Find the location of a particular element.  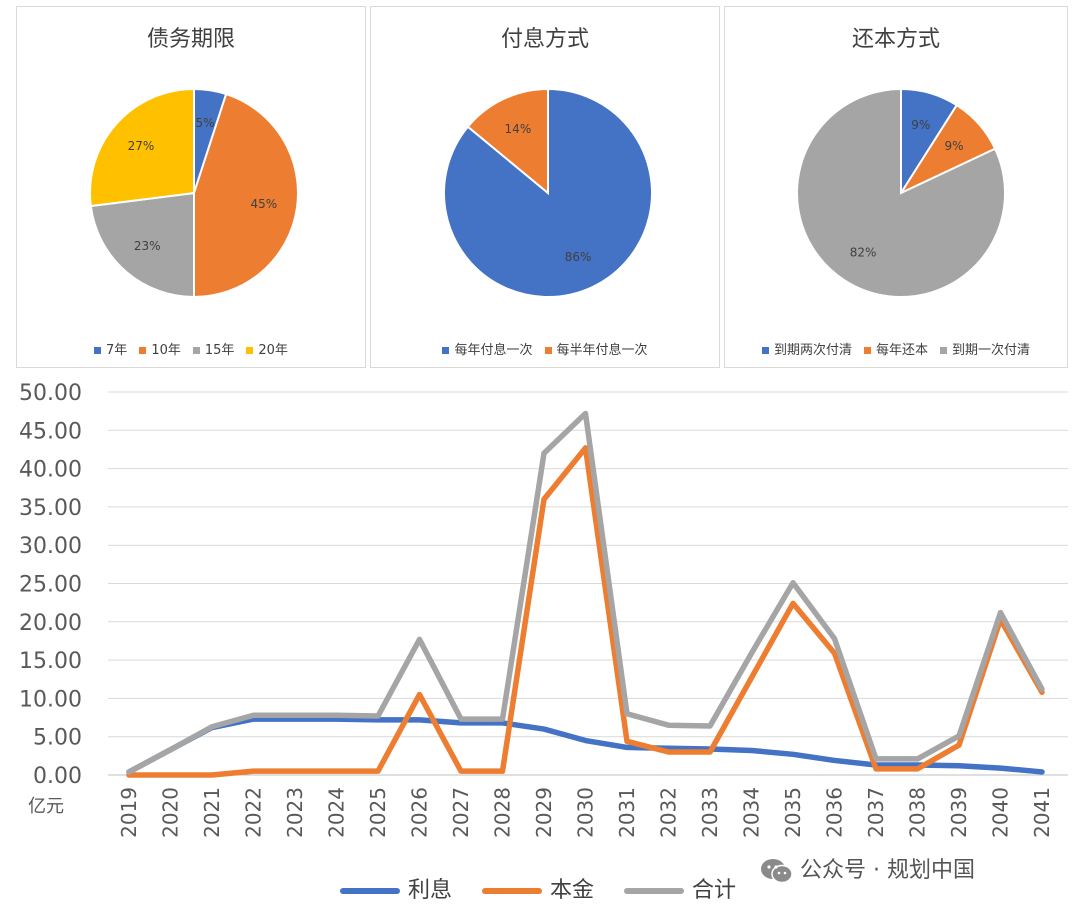

pie-chart-repayment-method: 9% 9% 82% is located at coordinates (901, 192).